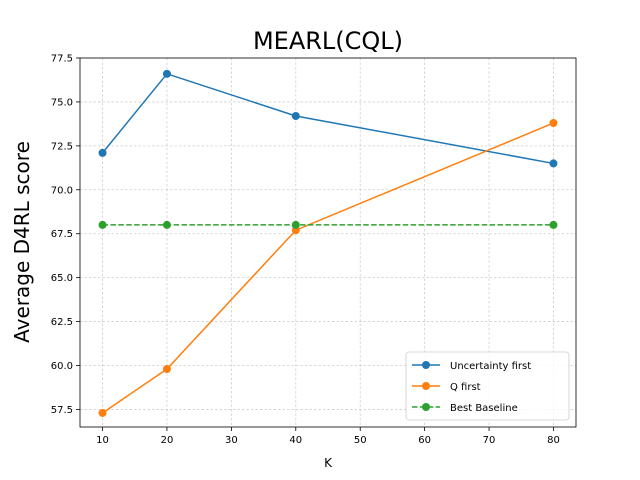 The image size is (640, 480). What do you see at coordinates (62, 146) in the screenshot?
I see `y-tick-label: 72.5` at bounding box center [62, 146].